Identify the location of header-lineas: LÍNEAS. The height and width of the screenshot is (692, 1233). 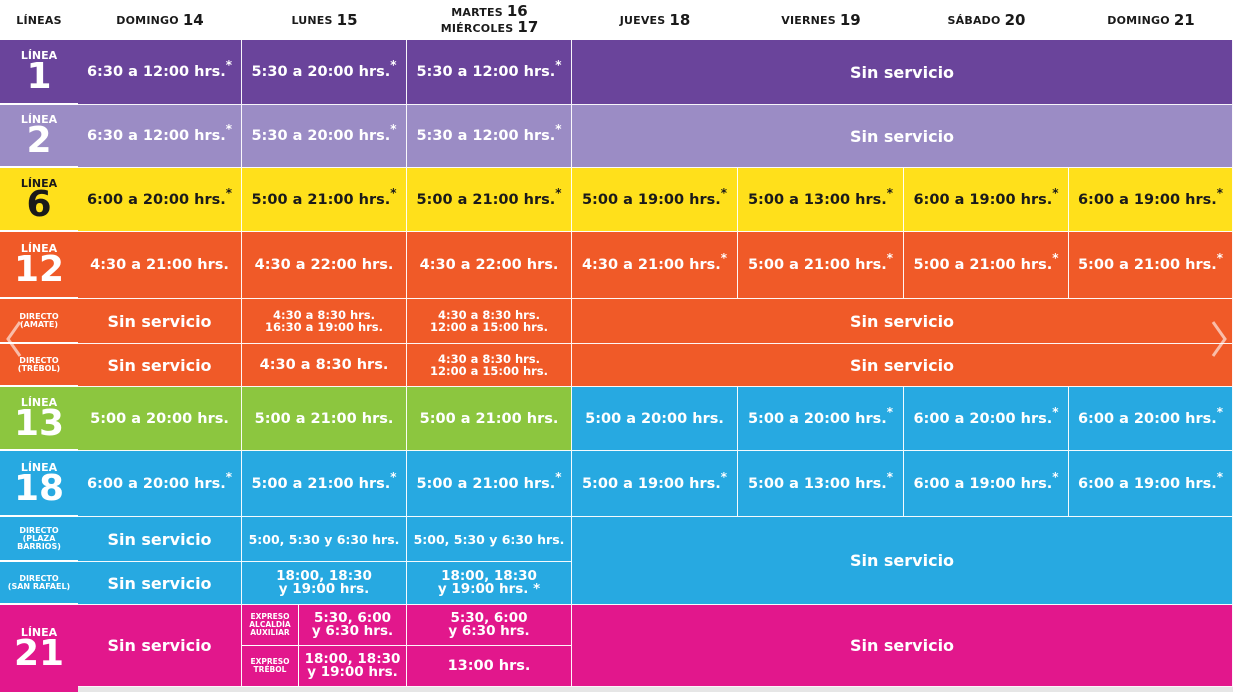
(39, 20).